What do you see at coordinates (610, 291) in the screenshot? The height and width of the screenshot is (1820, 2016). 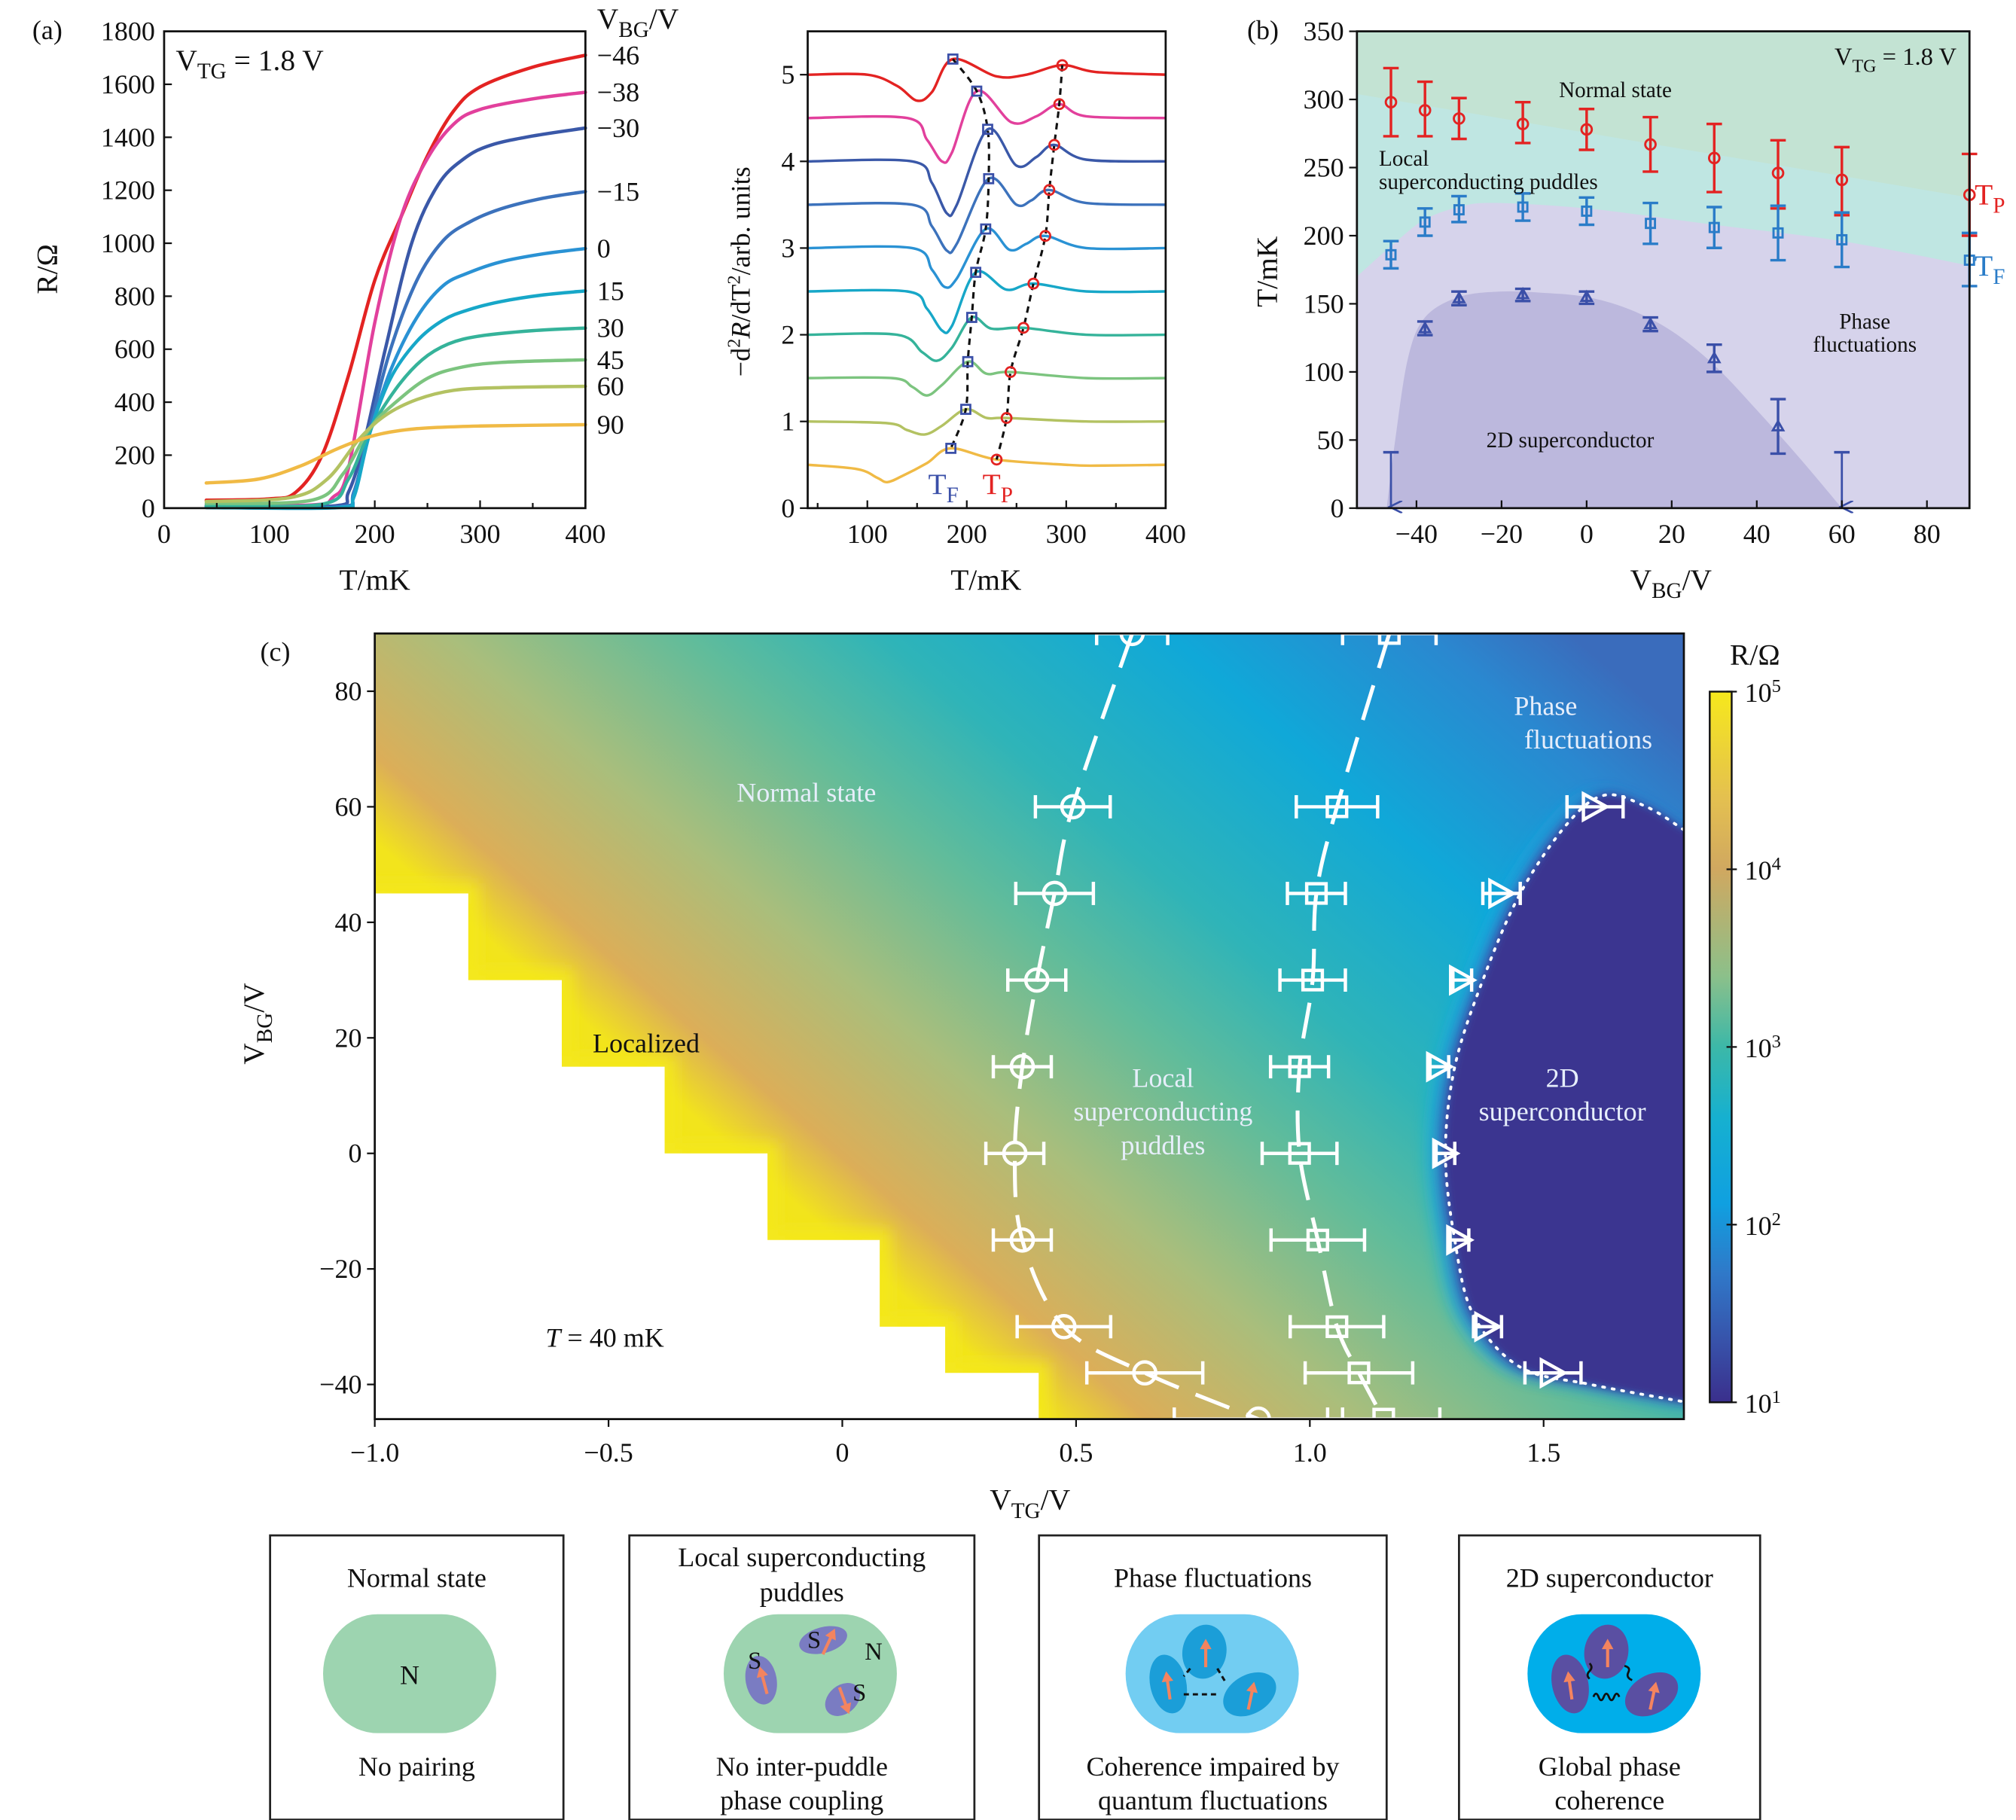 I see `vbg-label: 15` at bounding box center [610, 291].